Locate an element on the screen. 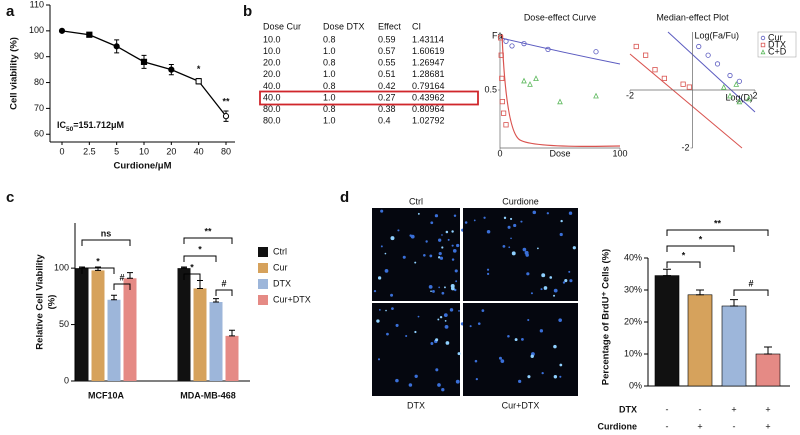 This screenshot has height=435, width=800. table-cell: 0.8 is located at coordinates (329, 86).